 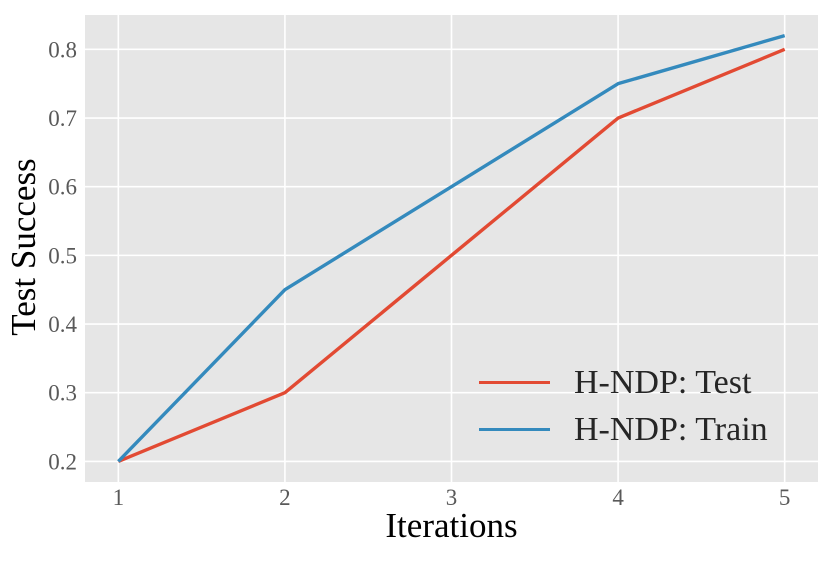 I want to click on x-tick-label: 4, so click(x=618, y=497).